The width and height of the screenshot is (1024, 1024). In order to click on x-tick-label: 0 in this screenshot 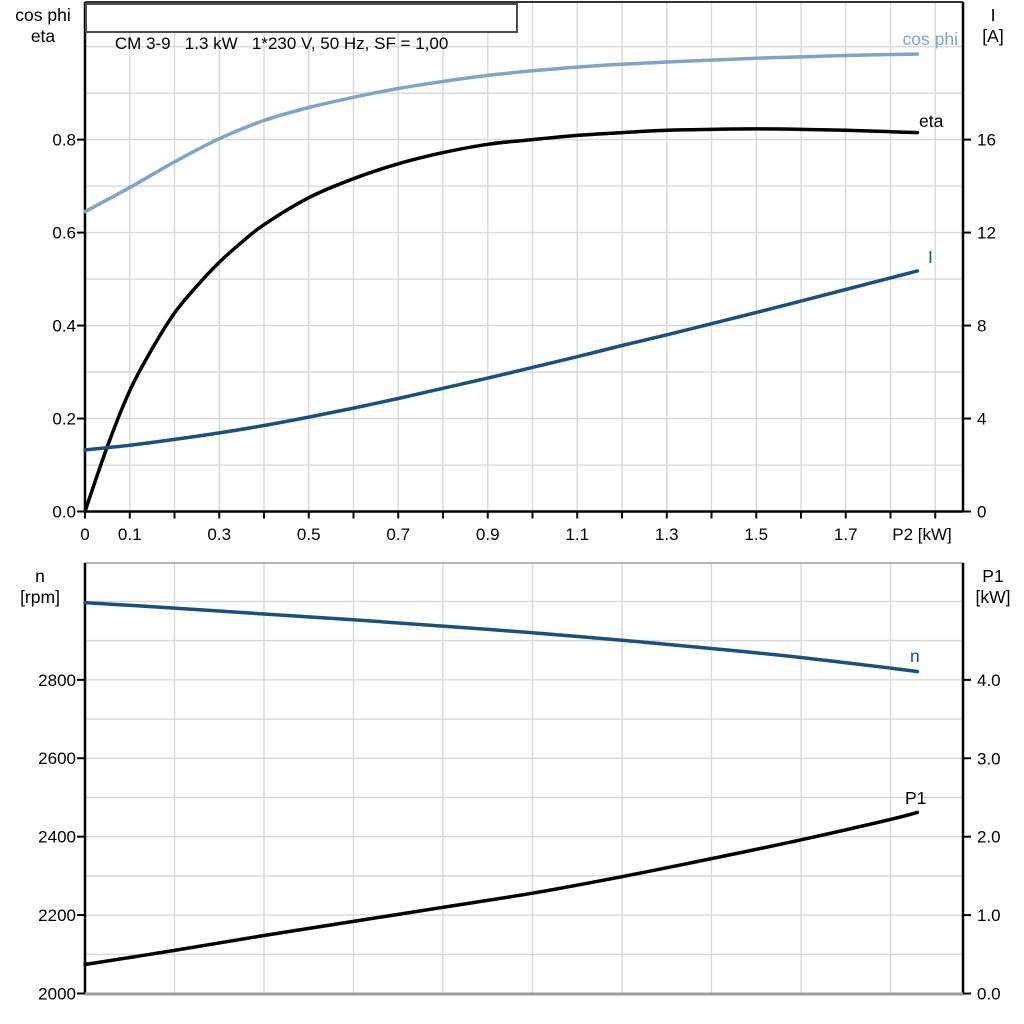, I will do `click(84, 534)`.